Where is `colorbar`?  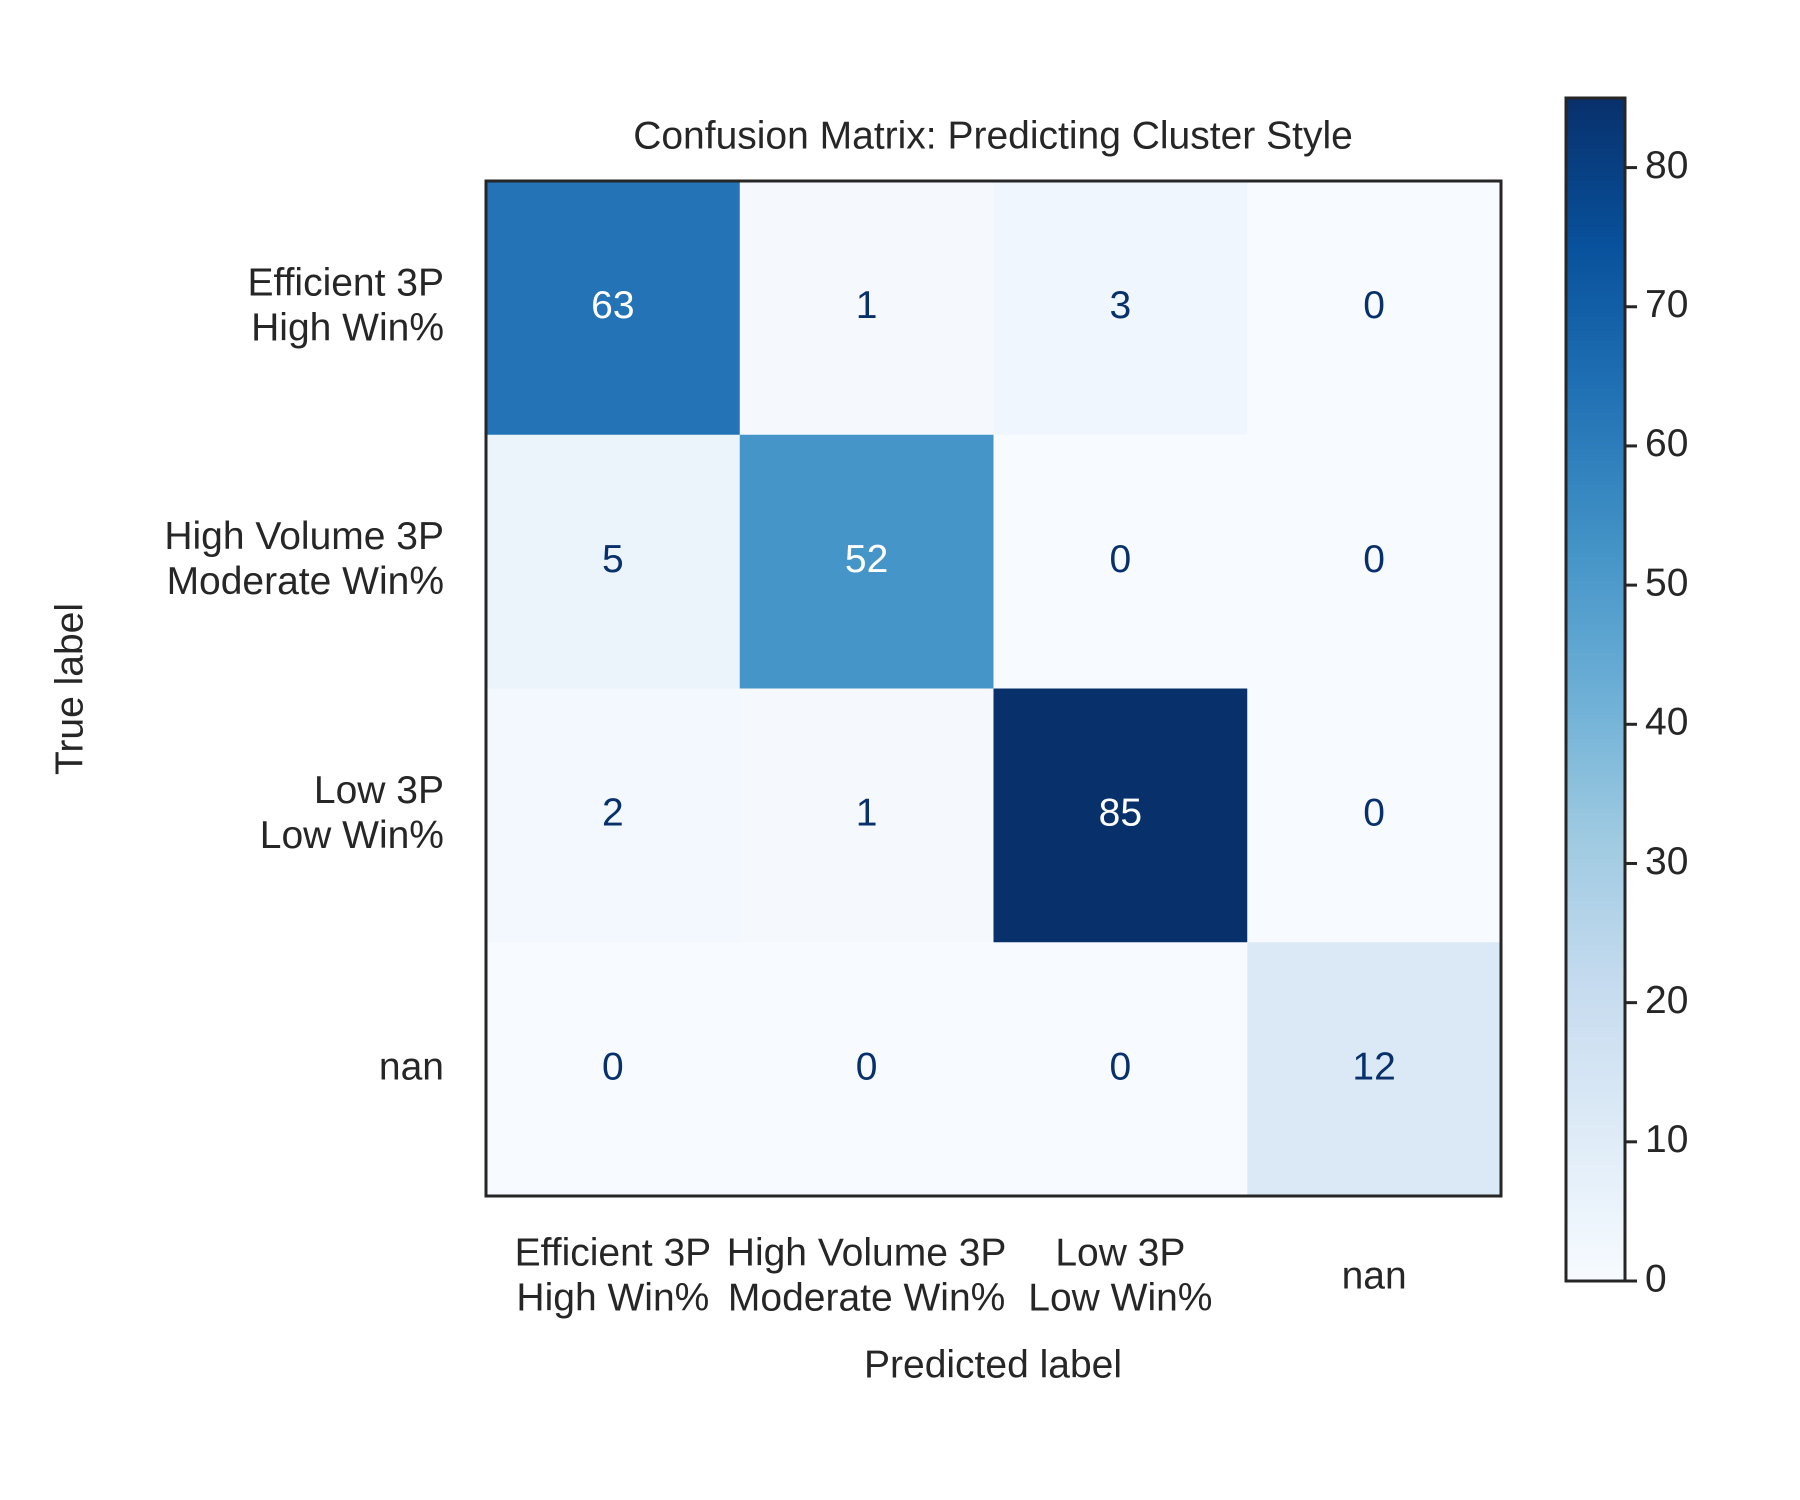
colorbar is located at coordinates (1595, 689).